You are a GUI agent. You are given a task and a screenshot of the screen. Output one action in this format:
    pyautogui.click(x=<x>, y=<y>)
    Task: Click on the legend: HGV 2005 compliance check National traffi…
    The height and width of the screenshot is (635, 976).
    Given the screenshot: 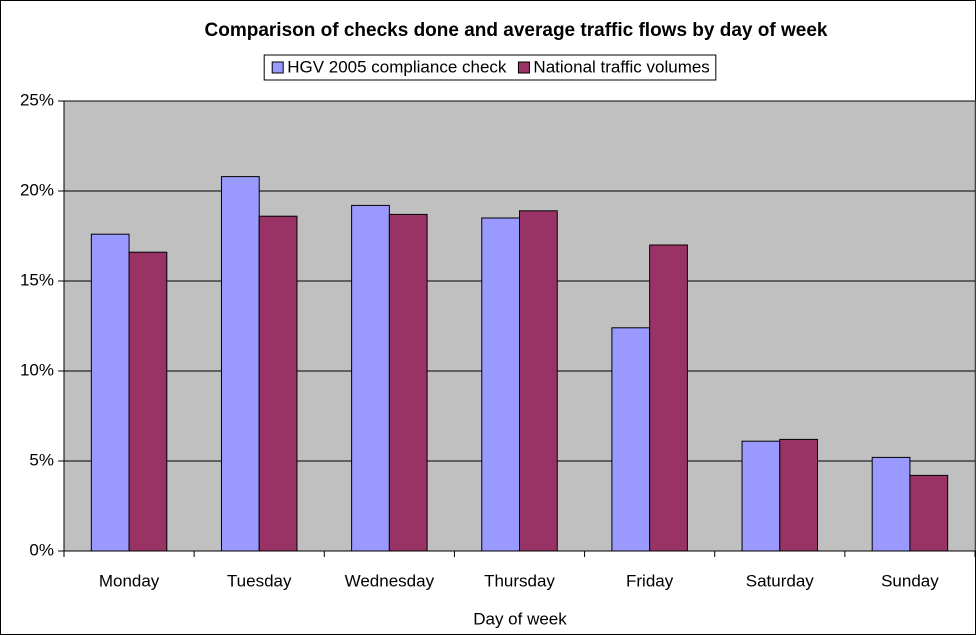 What is the action you would take?
    pyautogui.click(x=490, y=67)
    